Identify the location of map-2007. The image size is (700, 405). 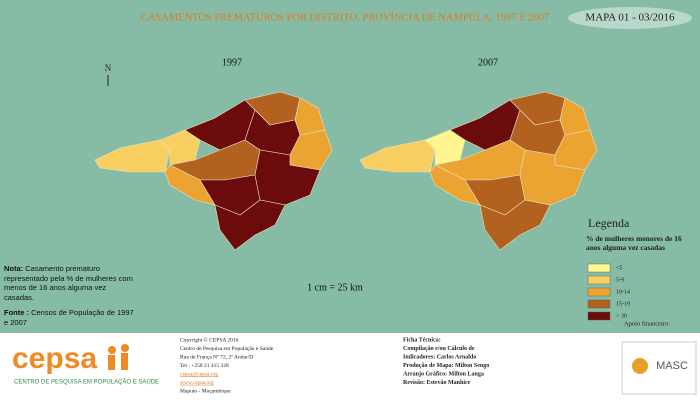
(478, 171).